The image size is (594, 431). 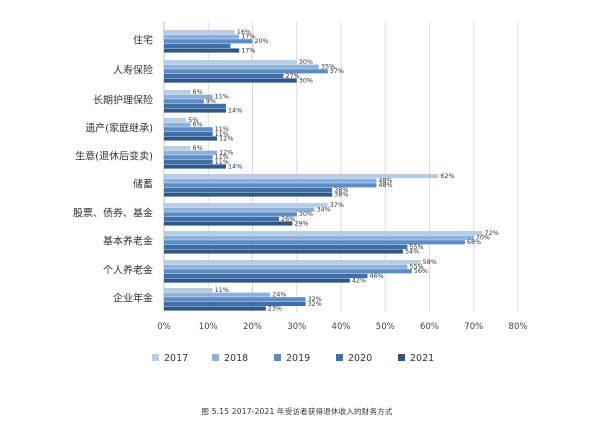 I want to click on x-tick-label: 10%, so click(x=208, y=327).